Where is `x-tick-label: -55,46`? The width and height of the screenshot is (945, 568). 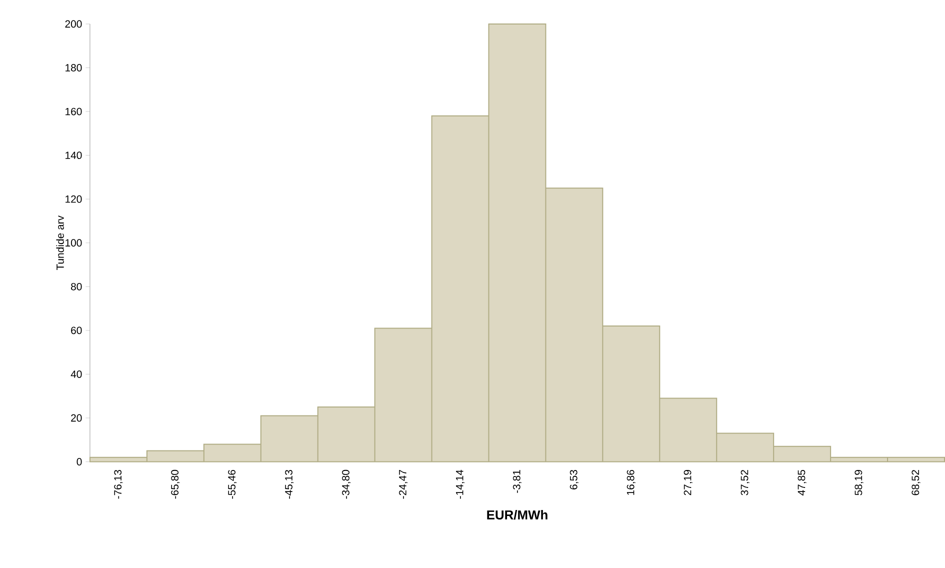 x-tick-label: -55,46 is located at coordinates (232, 484).